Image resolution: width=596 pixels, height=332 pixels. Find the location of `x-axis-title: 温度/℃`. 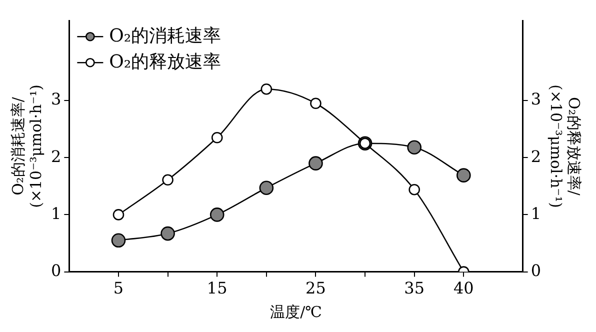

x-axis-title: 温度/℃ is located at coordinates (296, 311).